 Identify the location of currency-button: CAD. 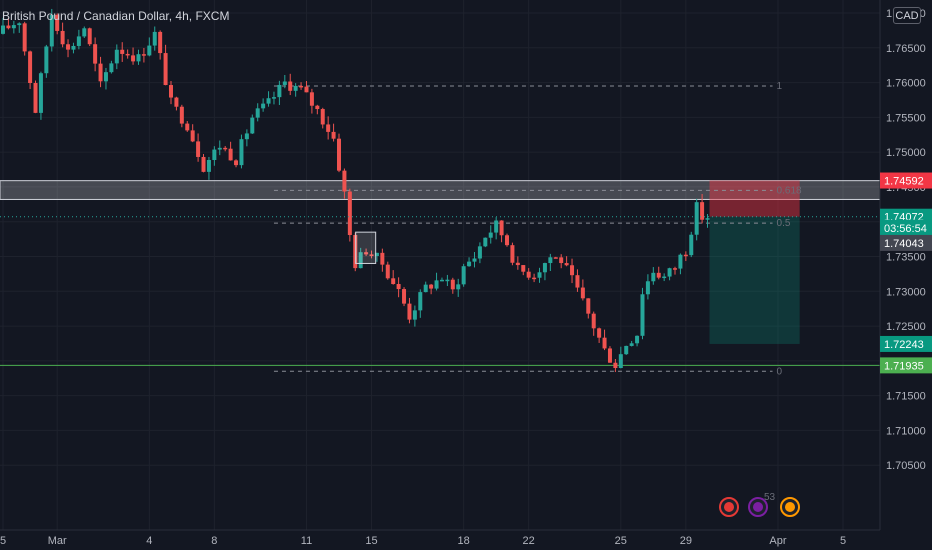
(907, 15).